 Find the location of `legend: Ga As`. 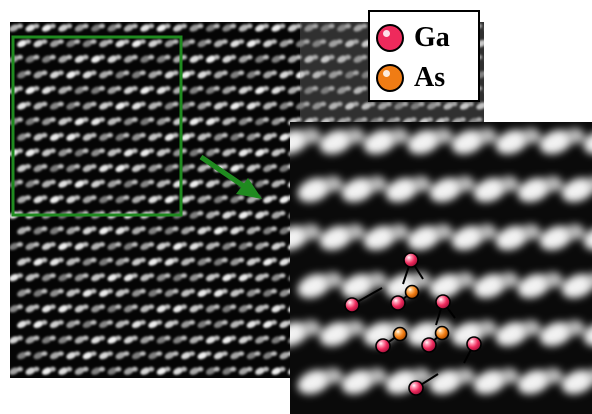

legend: Ga As is located at coordinates (424, 56).